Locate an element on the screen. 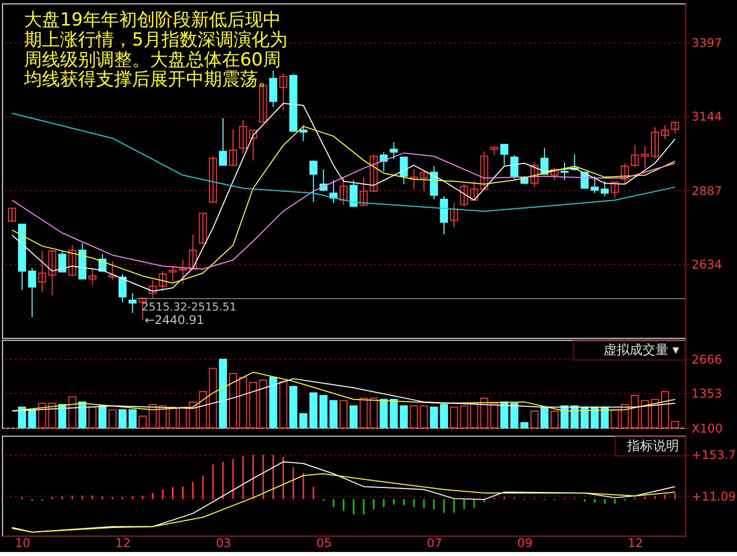 Image resolution: width=737 pixels, height=556 pixels. annotation: 指标说明 is located at coordinates (653, 446).